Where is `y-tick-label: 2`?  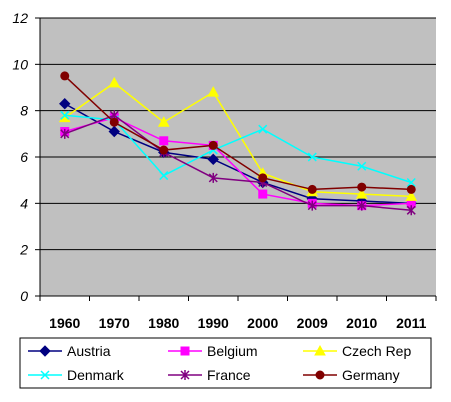 y-tick-label: 2 is located at coordinates (23, 250).